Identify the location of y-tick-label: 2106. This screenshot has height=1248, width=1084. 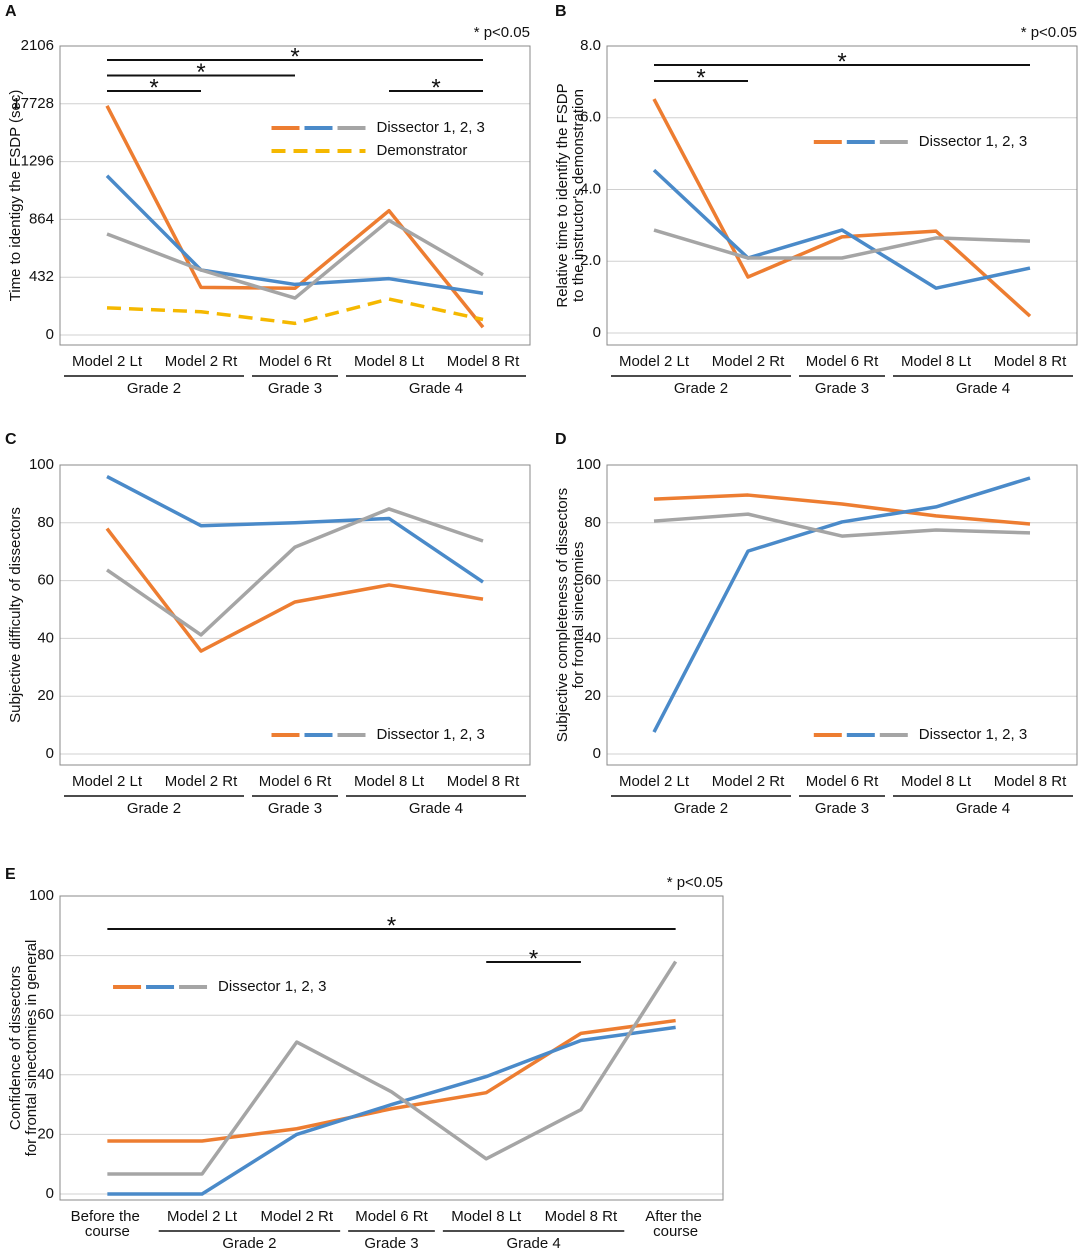
(37, 45).